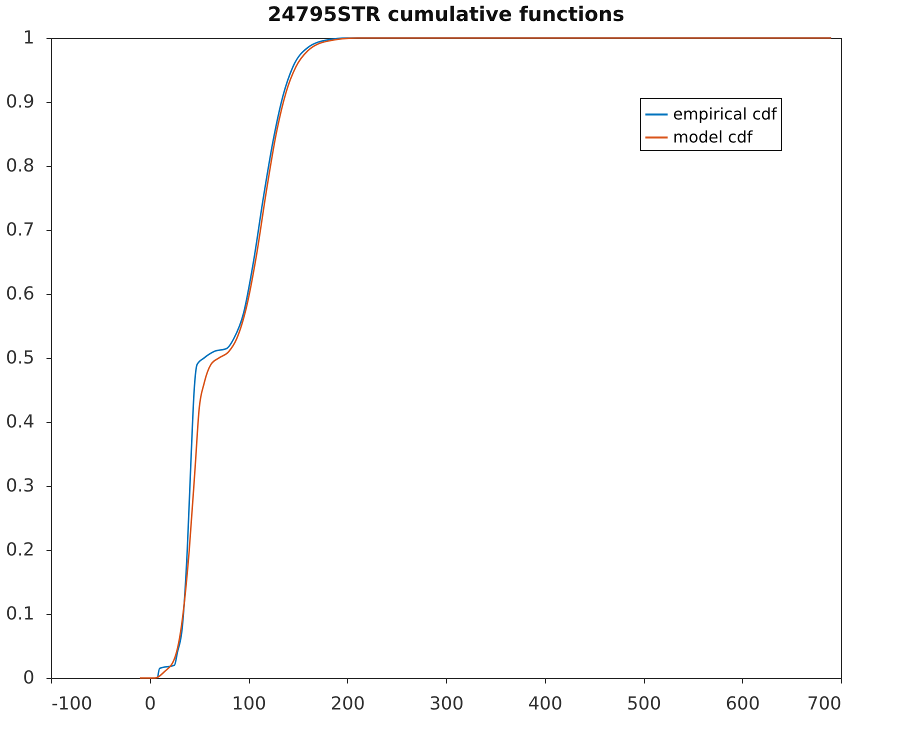 This screenshot has height=733, width=912. I want to click on x-tick-label: 600, so click(743, 704).